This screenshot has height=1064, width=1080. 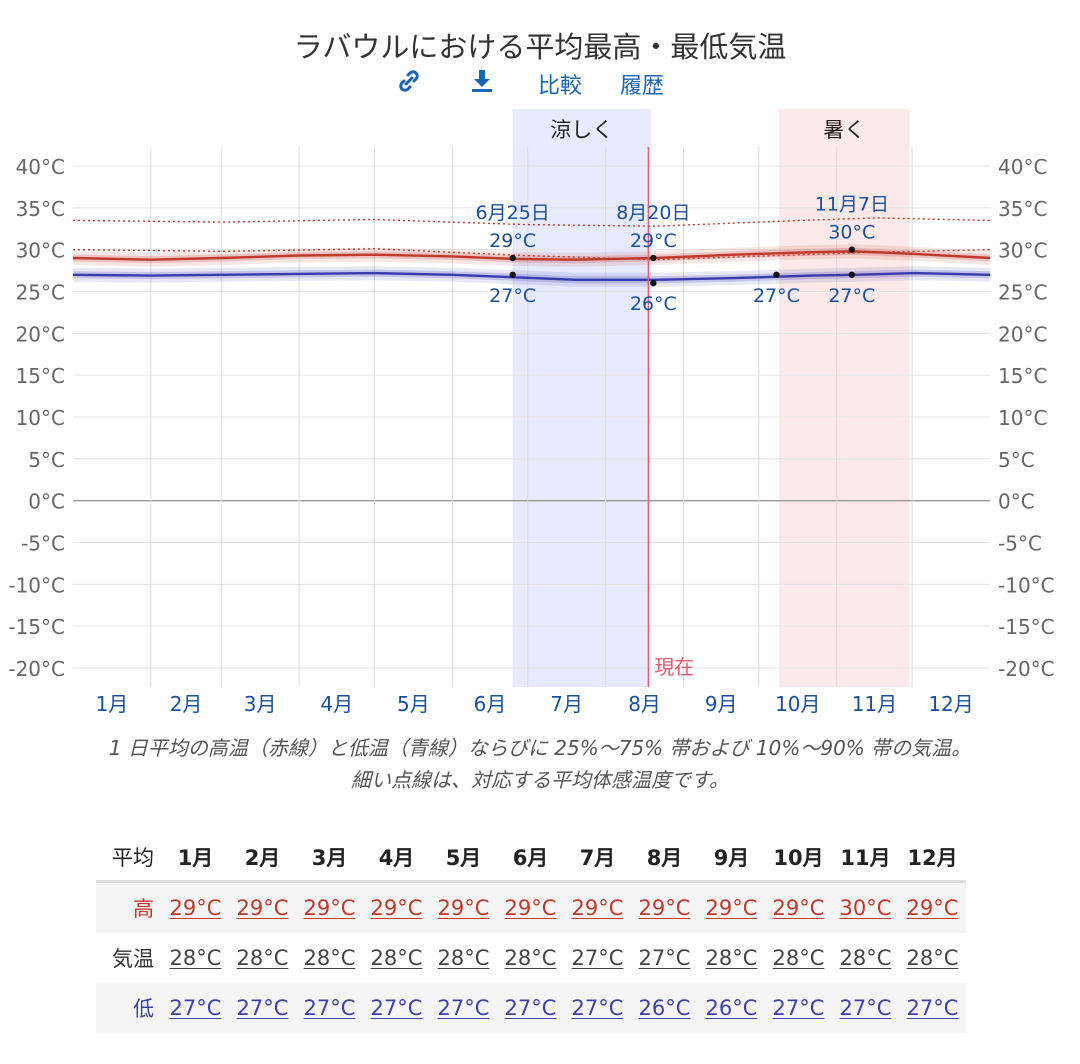 I want to click on month-header: 3月, so click(x=329, y=858).